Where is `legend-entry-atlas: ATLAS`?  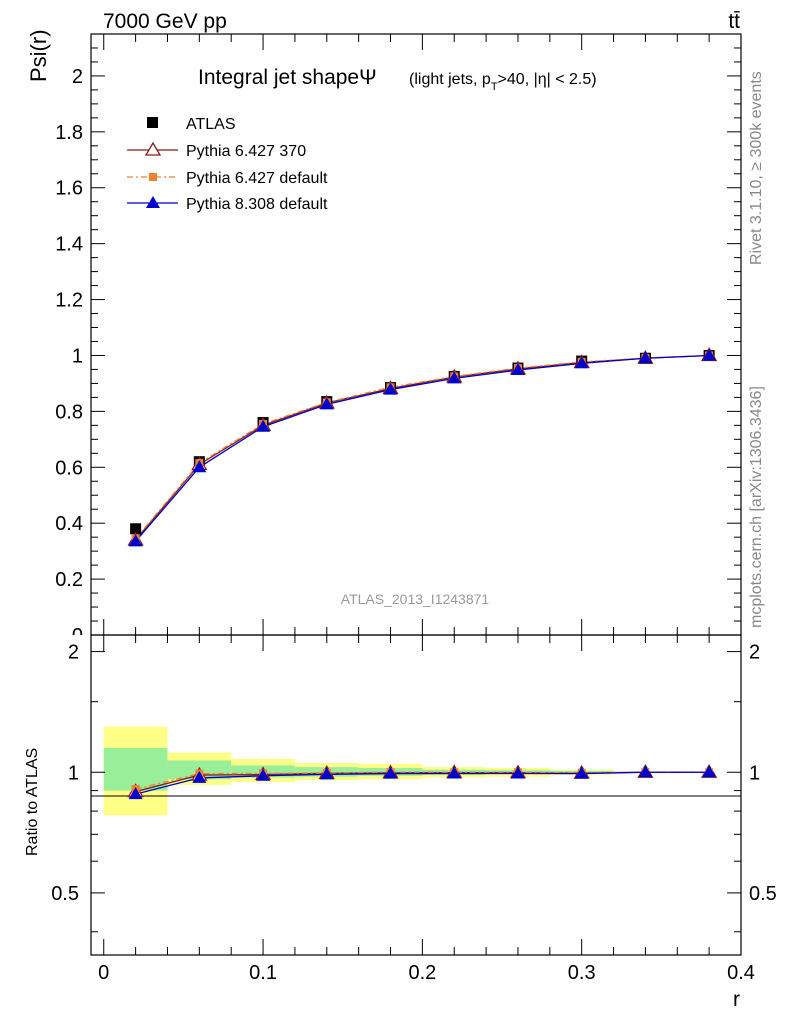
legend-entry-atlas: ATLAS is located at coordinates (191, 124).